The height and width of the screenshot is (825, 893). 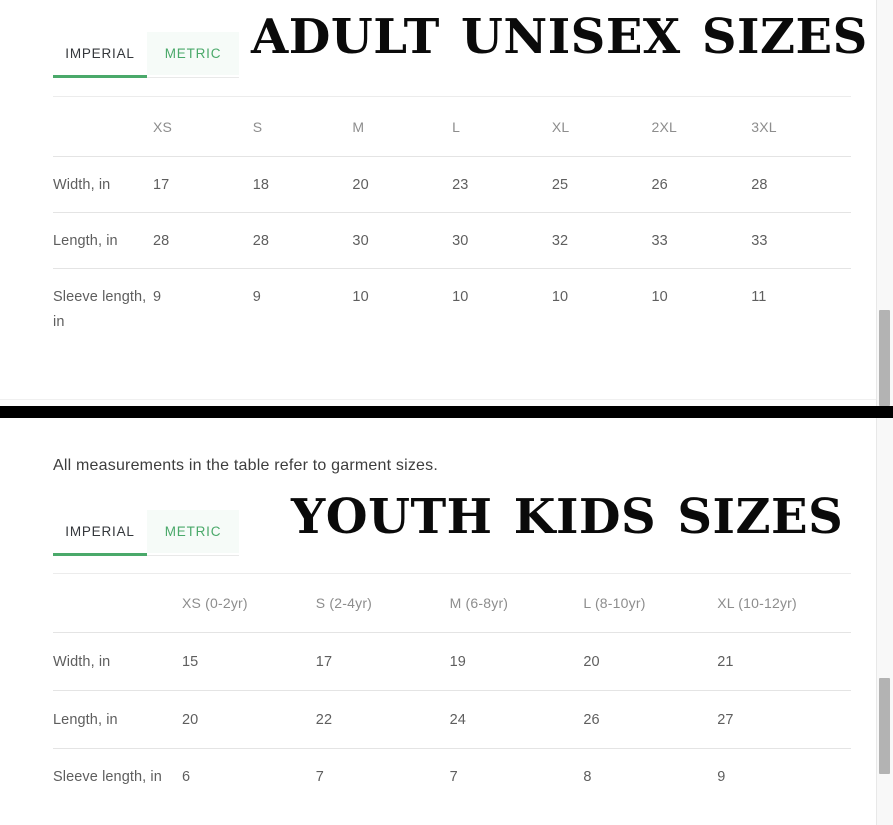 I want to click on size-value-cell: 8, so click(x=587, y=777).